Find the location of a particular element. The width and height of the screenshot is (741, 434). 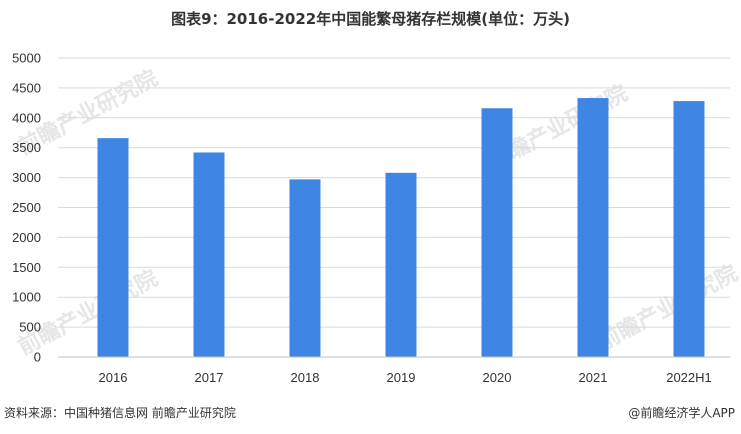

y-tick-label: 4500 is located at coordinates (26, 87).